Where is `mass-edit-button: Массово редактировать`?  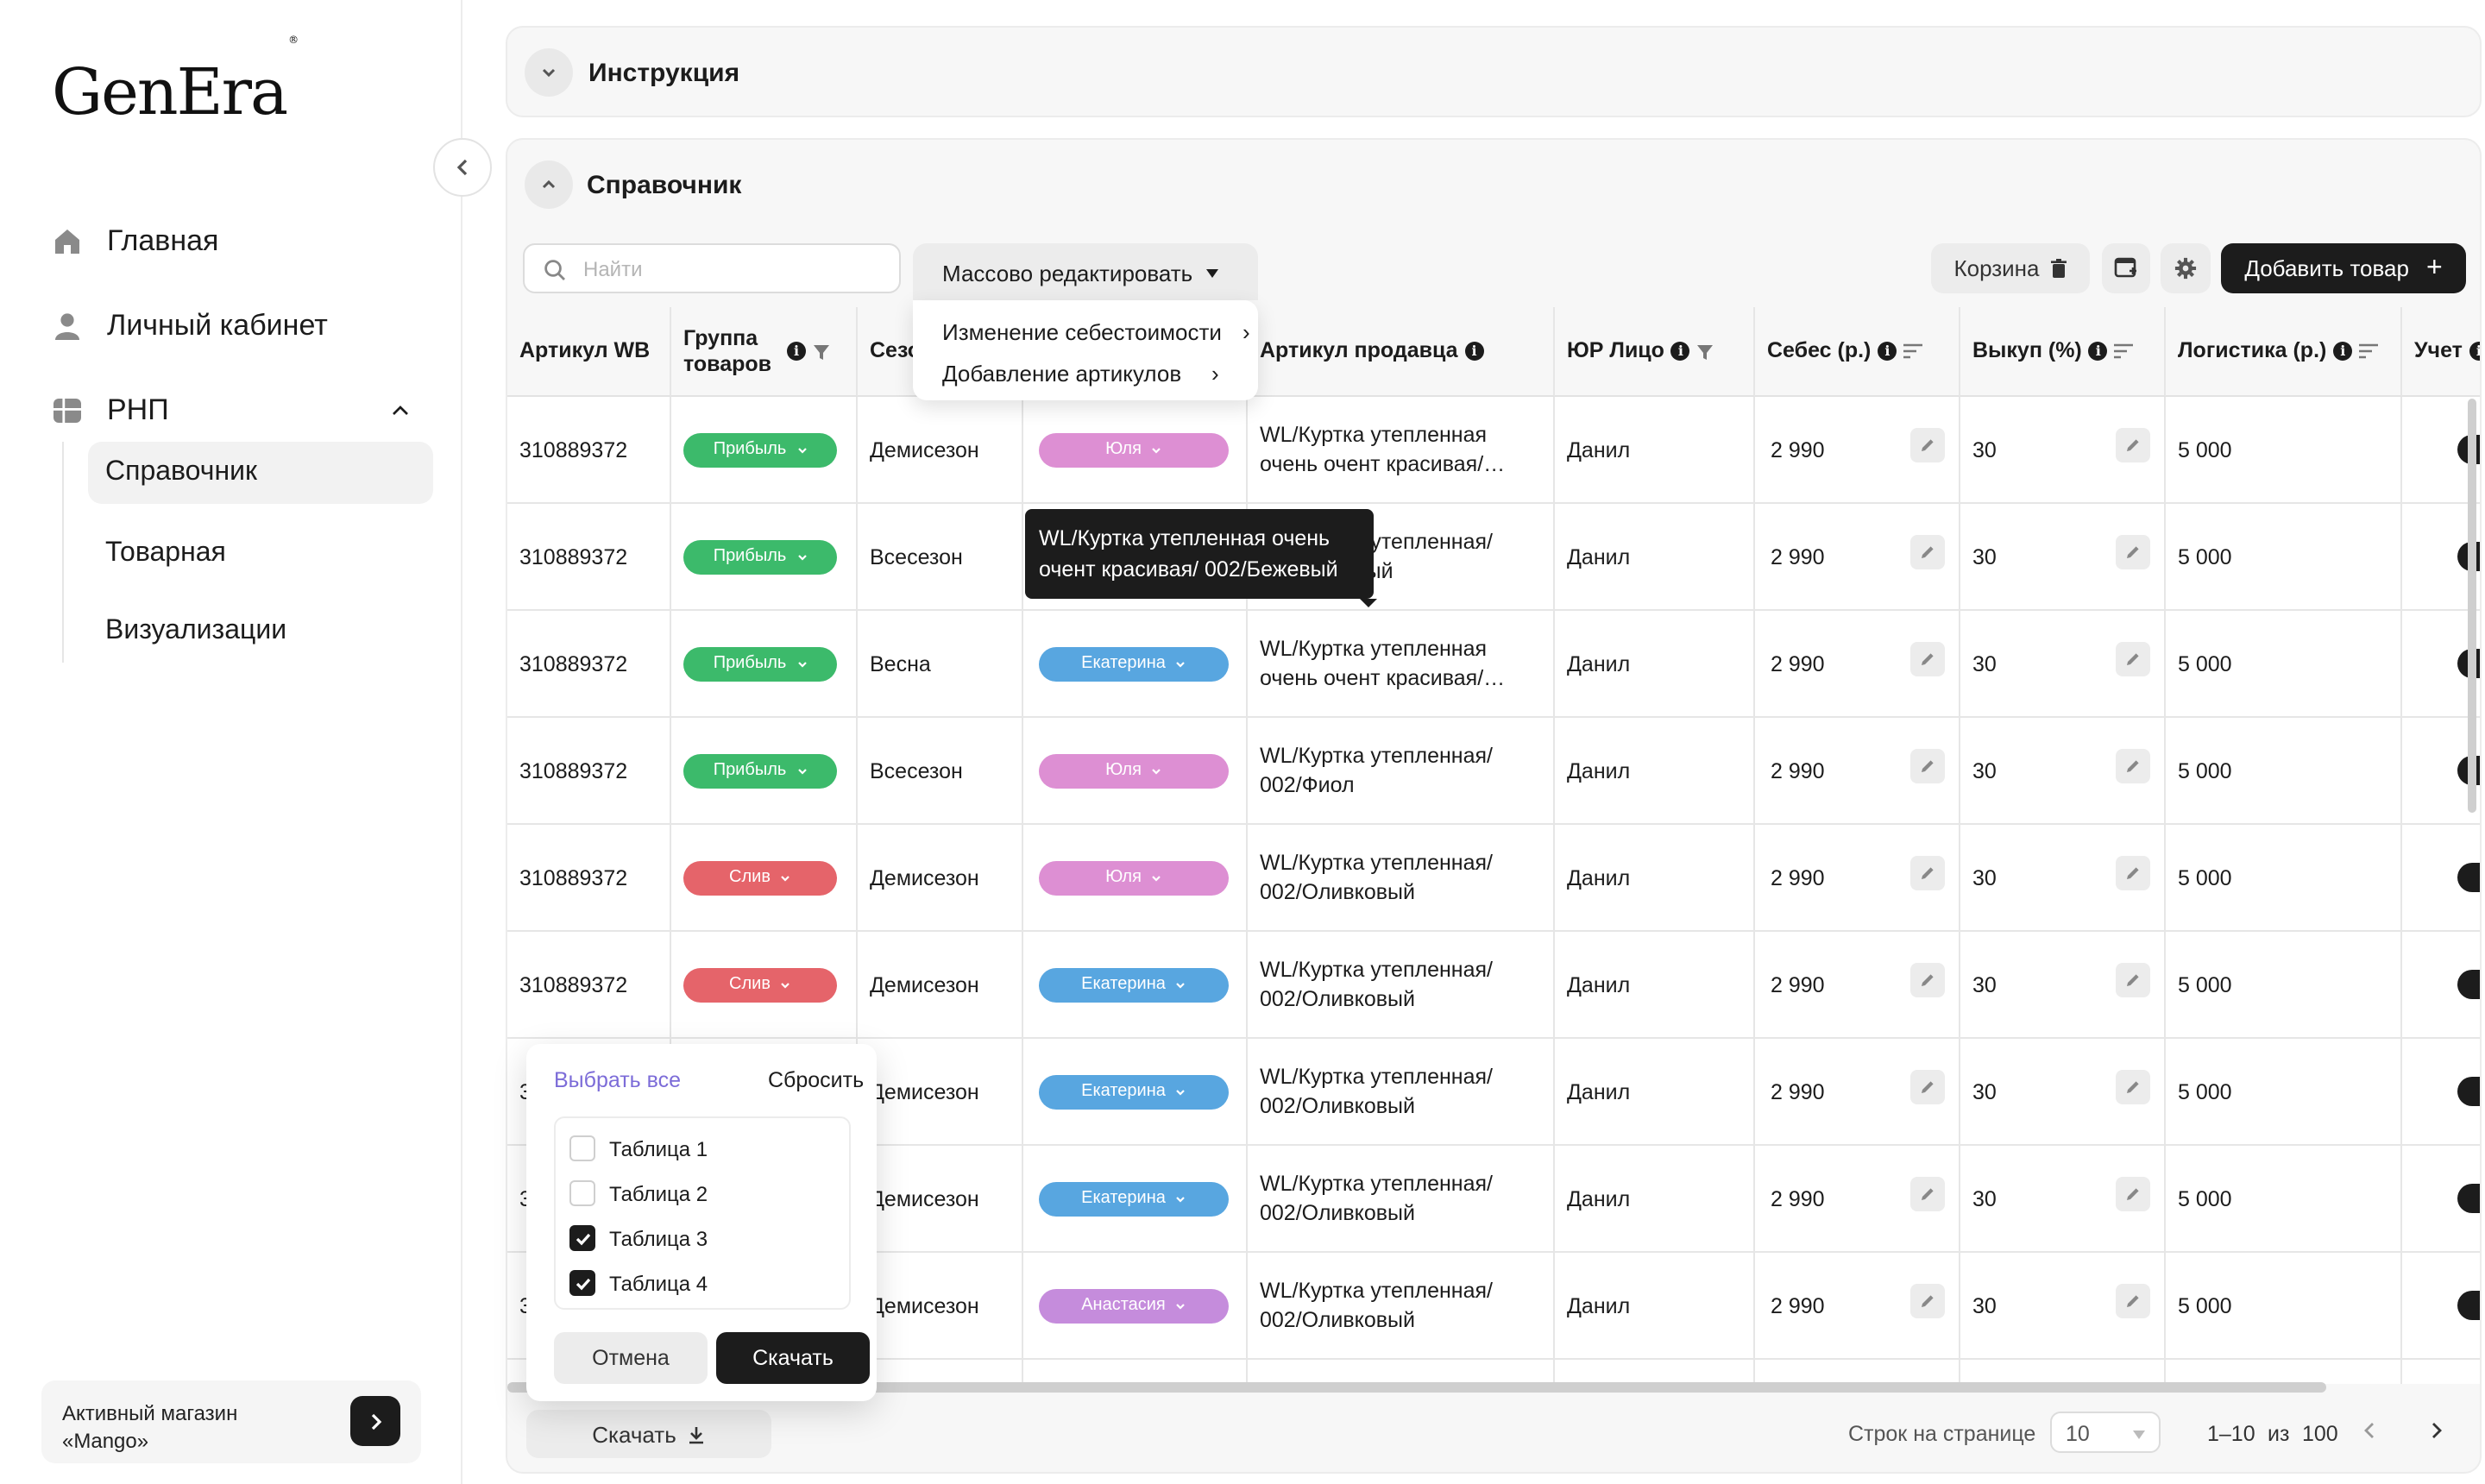
mass-edit-button: Массово редактировать is located at coordinates (1085, 271).